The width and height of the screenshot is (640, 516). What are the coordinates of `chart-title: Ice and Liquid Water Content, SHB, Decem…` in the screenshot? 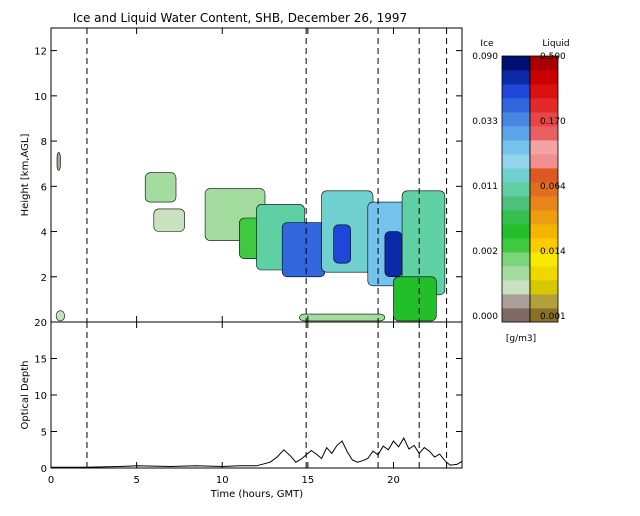 It's located at (240, 18).